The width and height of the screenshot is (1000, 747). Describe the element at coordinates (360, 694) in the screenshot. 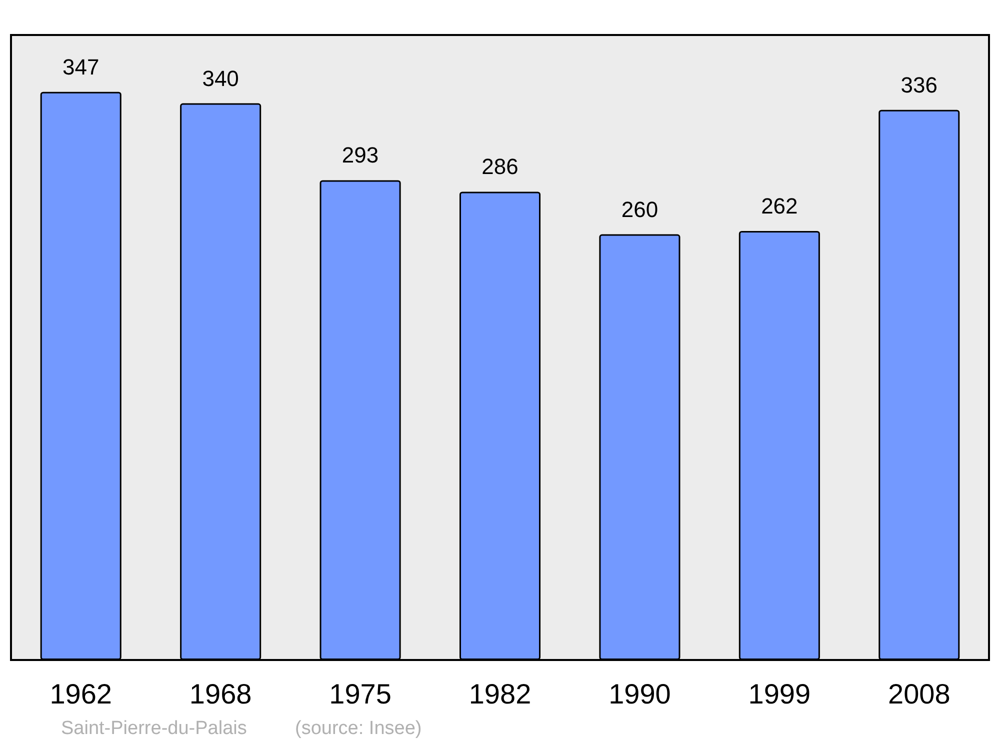

I see `x-tick-label: 1975` at that location.